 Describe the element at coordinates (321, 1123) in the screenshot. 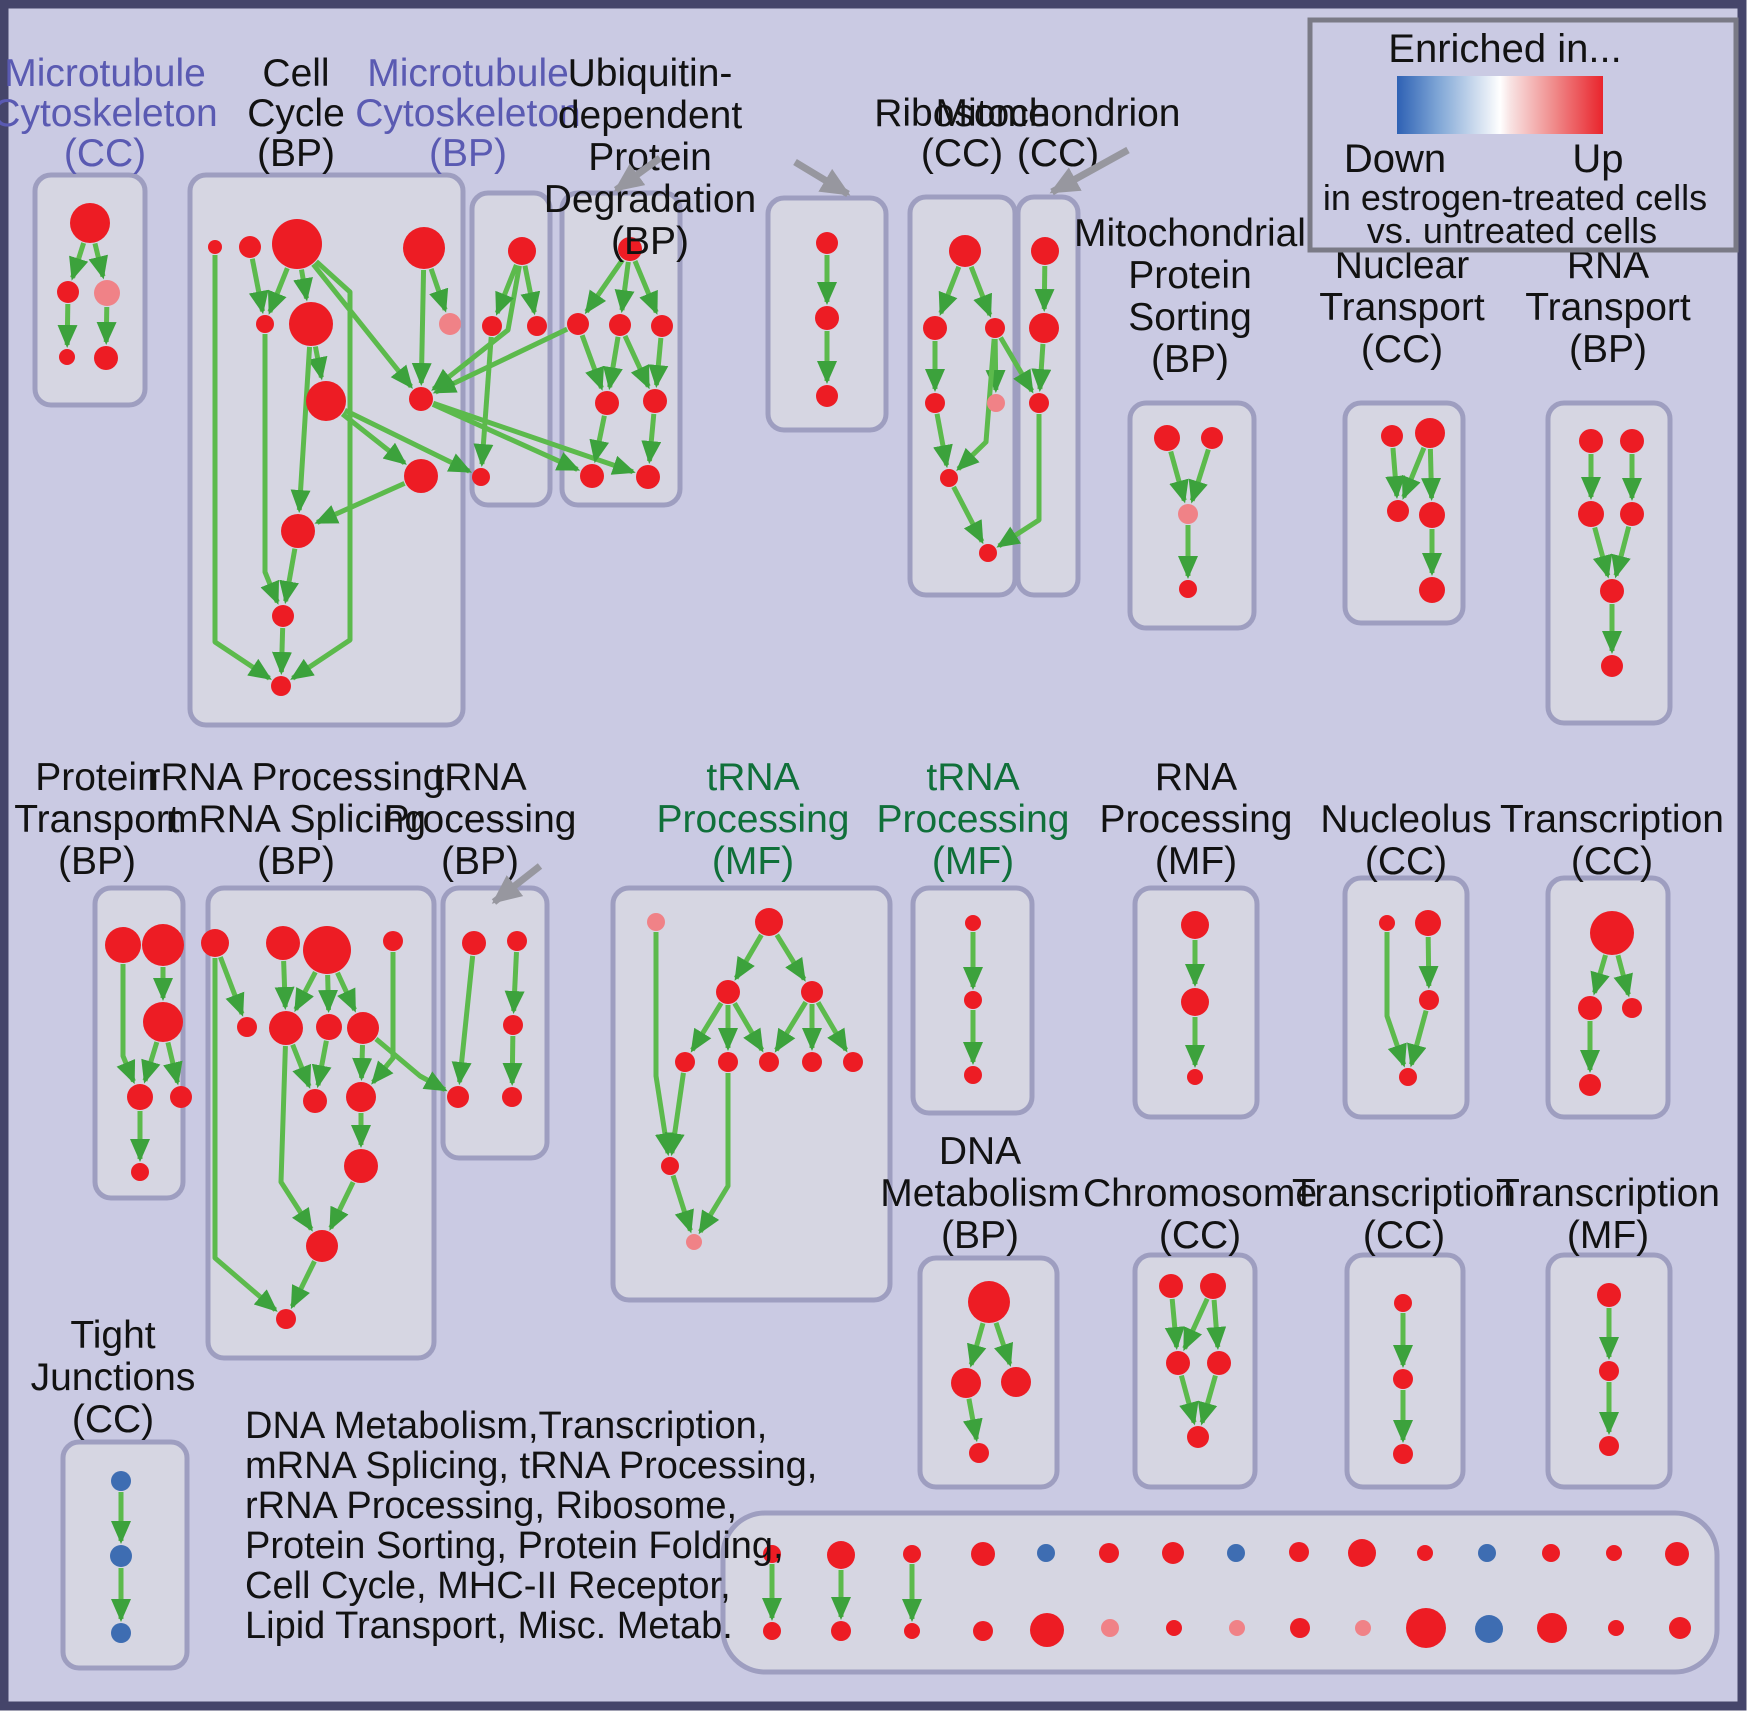

I see `cluster-box-rrna-processing-mrna-splicing-bp` at that location.